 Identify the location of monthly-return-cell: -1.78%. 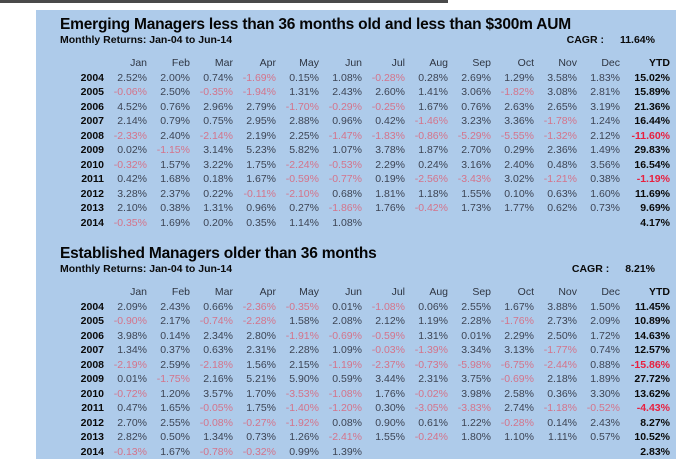
(560, 121).